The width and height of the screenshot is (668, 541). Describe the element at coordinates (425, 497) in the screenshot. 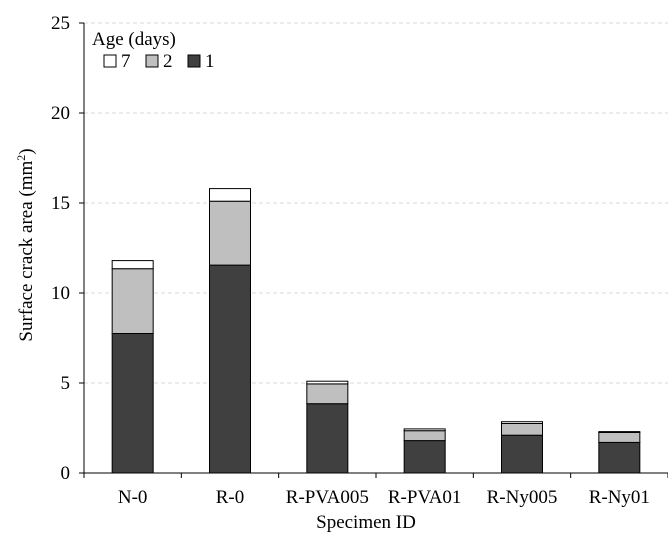

I see `x-tick-label: R-PVA01` at that location.